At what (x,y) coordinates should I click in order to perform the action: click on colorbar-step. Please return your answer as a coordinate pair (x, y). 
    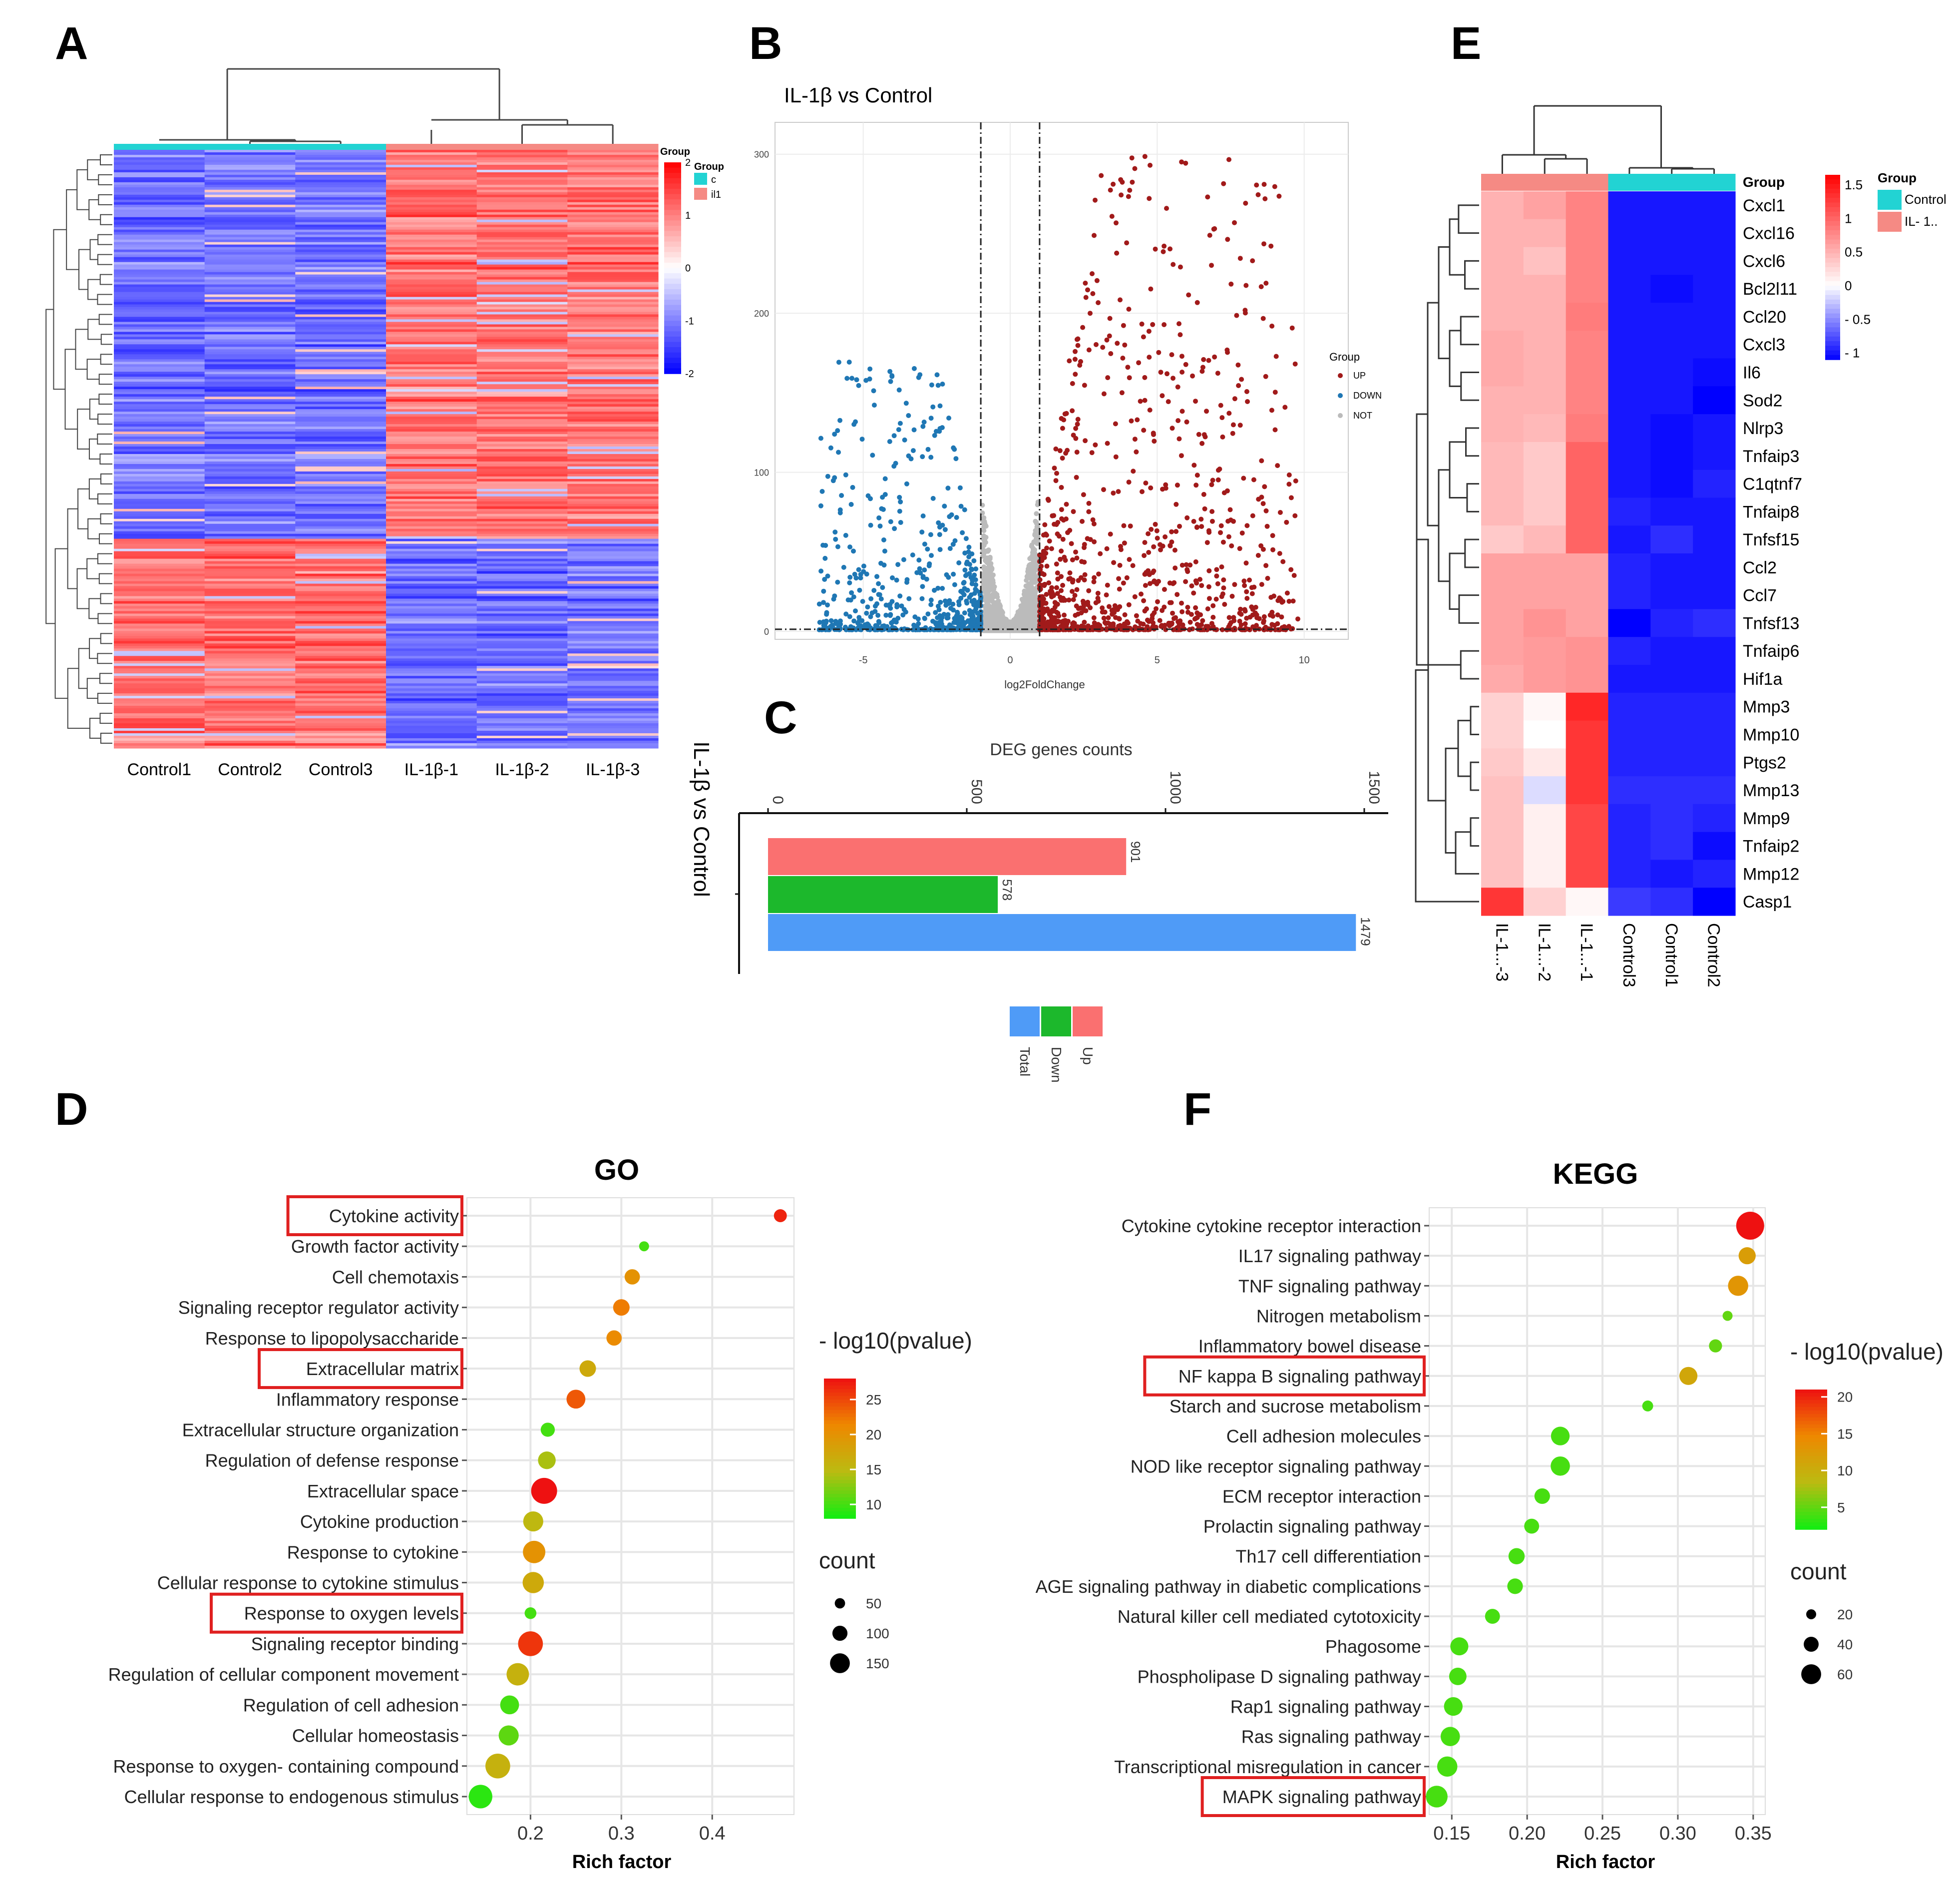
    Looking at the image, I should click on (672, 175).